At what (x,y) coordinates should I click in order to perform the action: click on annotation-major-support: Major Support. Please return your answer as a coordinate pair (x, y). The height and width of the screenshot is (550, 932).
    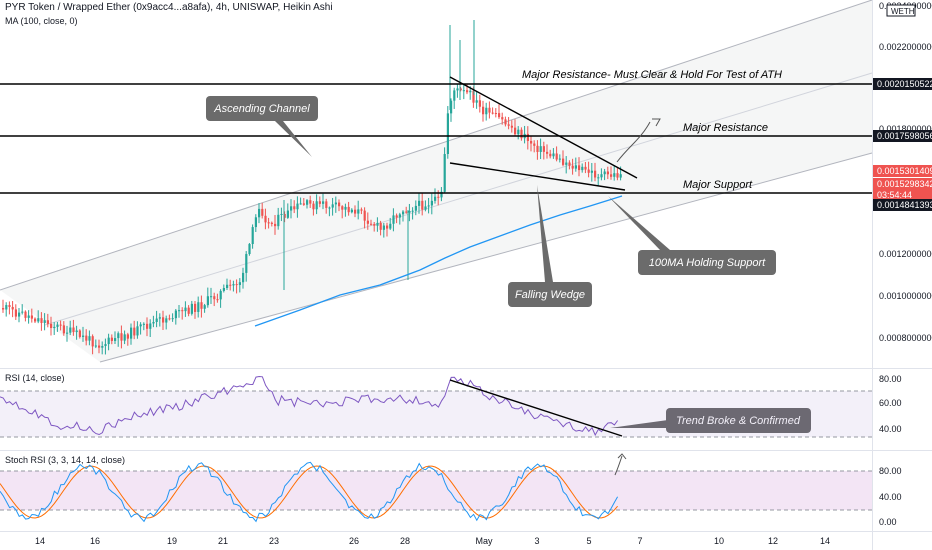
    Looking at the image, I should click on (718, 185).